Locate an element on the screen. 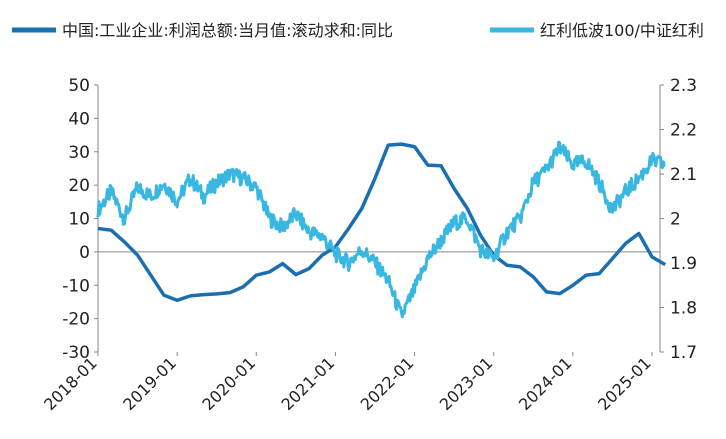 The height and width of the screenshot is (439, 726). x-tick-label: 2023-01 is located at coordinates (466, 383).